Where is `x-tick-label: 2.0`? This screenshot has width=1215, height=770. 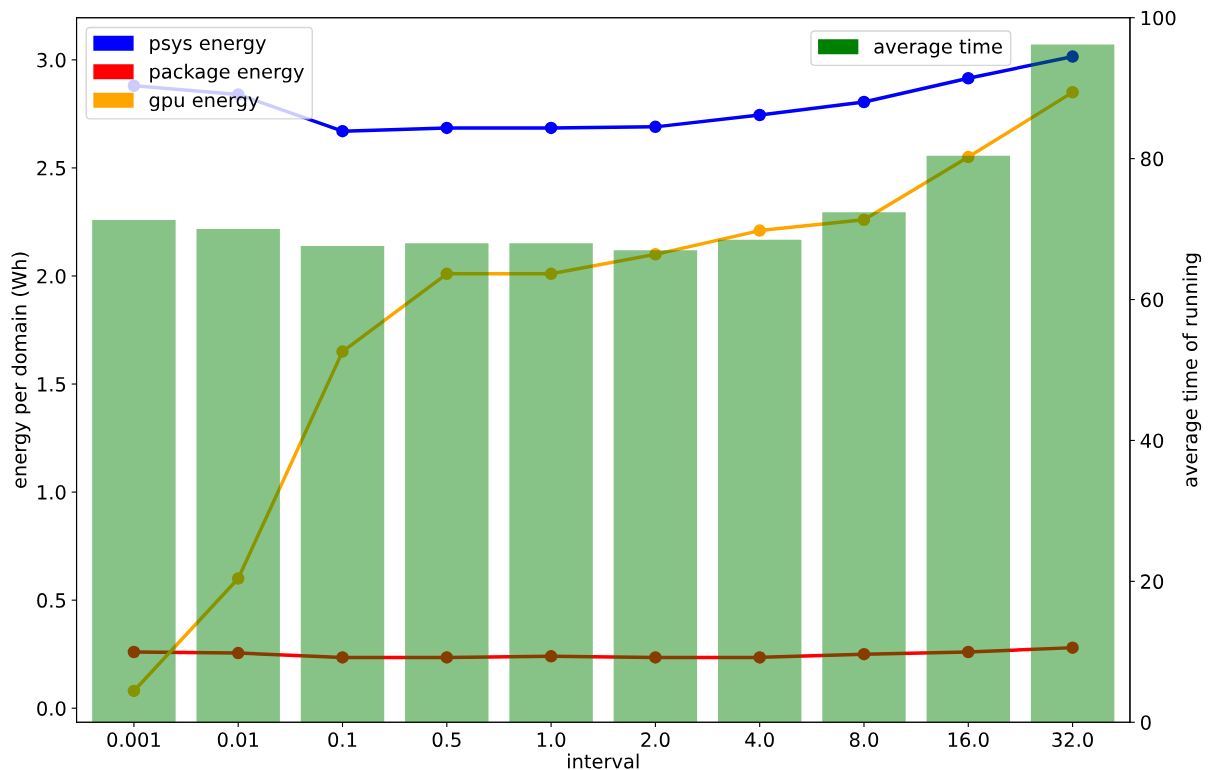
x-tick-label: 2.0 is located at coordinates (655, 740).